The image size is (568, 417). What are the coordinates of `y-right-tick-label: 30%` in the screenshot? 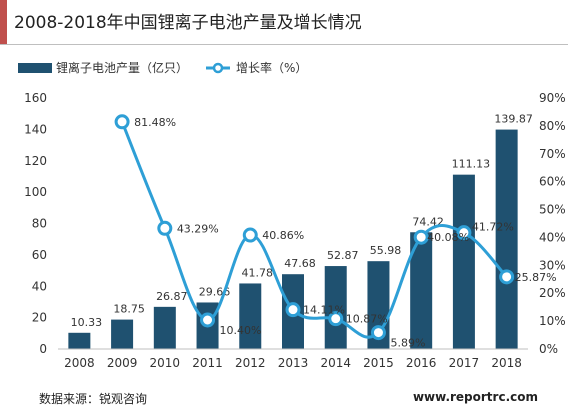 It's located at (552, 265).